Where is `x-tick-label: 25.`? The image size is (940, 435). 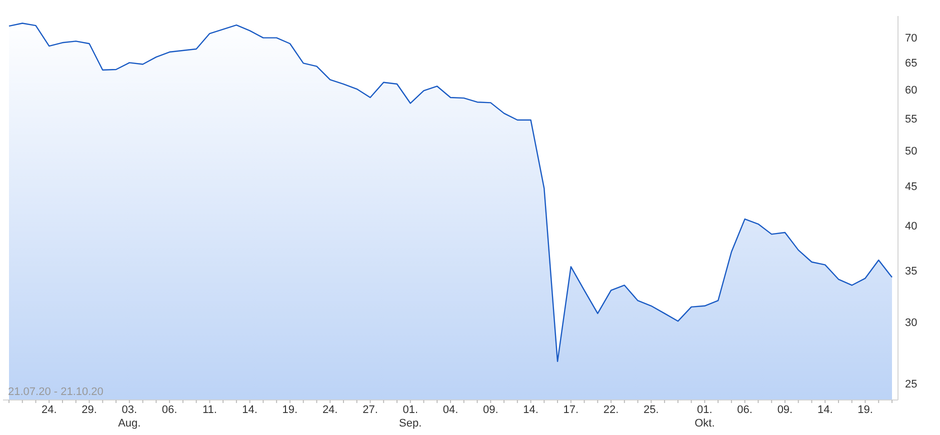
x-tick-label: 25. is located at coordinates (651, 410).